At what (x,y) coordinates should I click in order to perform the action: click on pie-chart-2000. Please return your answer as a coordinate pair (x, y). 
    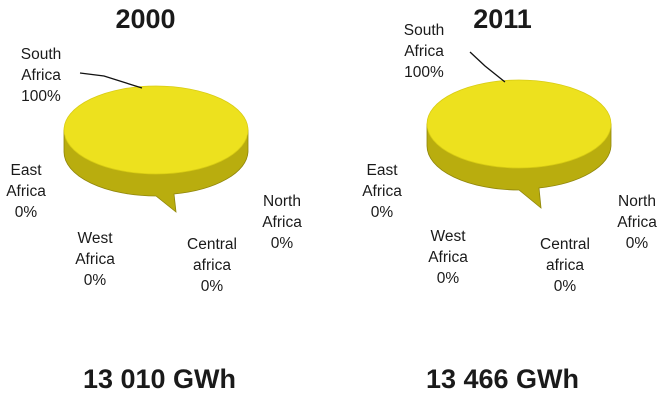
    Looking at the image, I should click on (156, 142).